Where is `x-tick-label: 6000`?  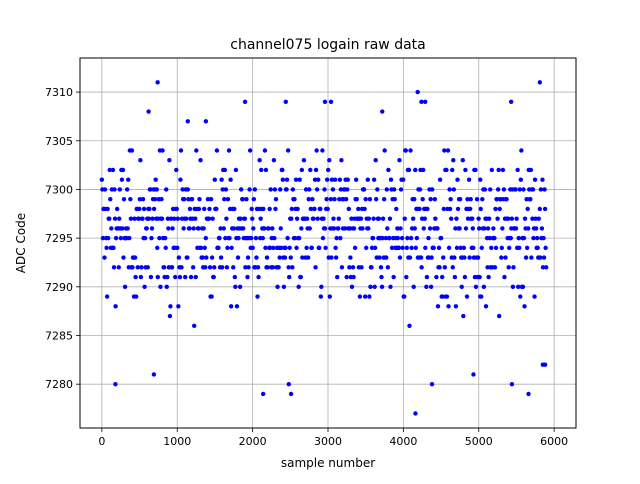 x-tick-label: 6000 is located at coordinates (554, 441).